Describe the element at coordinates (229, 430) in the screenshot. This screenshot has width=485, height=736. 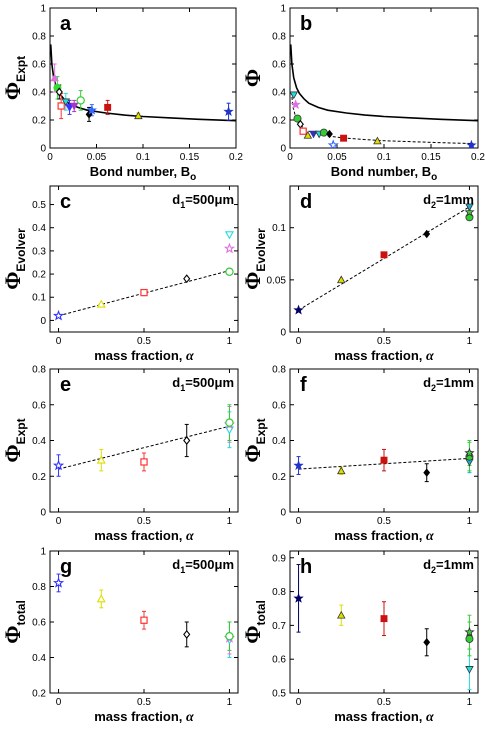
I see `data-point-triangle-down-open` at that location.